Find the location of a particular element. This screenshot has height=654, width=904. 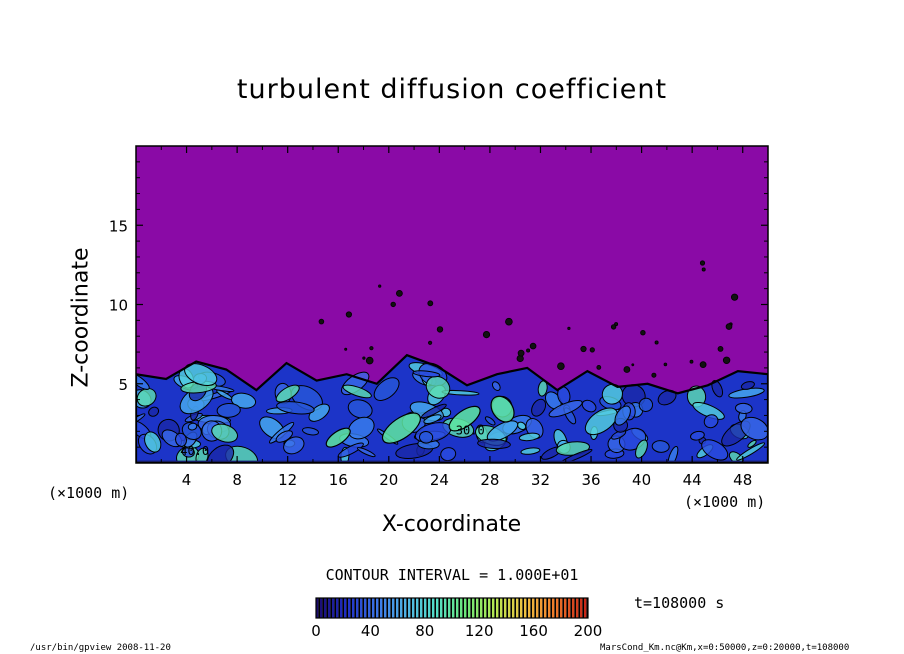

time-label: t=108000 s is located at coordinates (679, 603).